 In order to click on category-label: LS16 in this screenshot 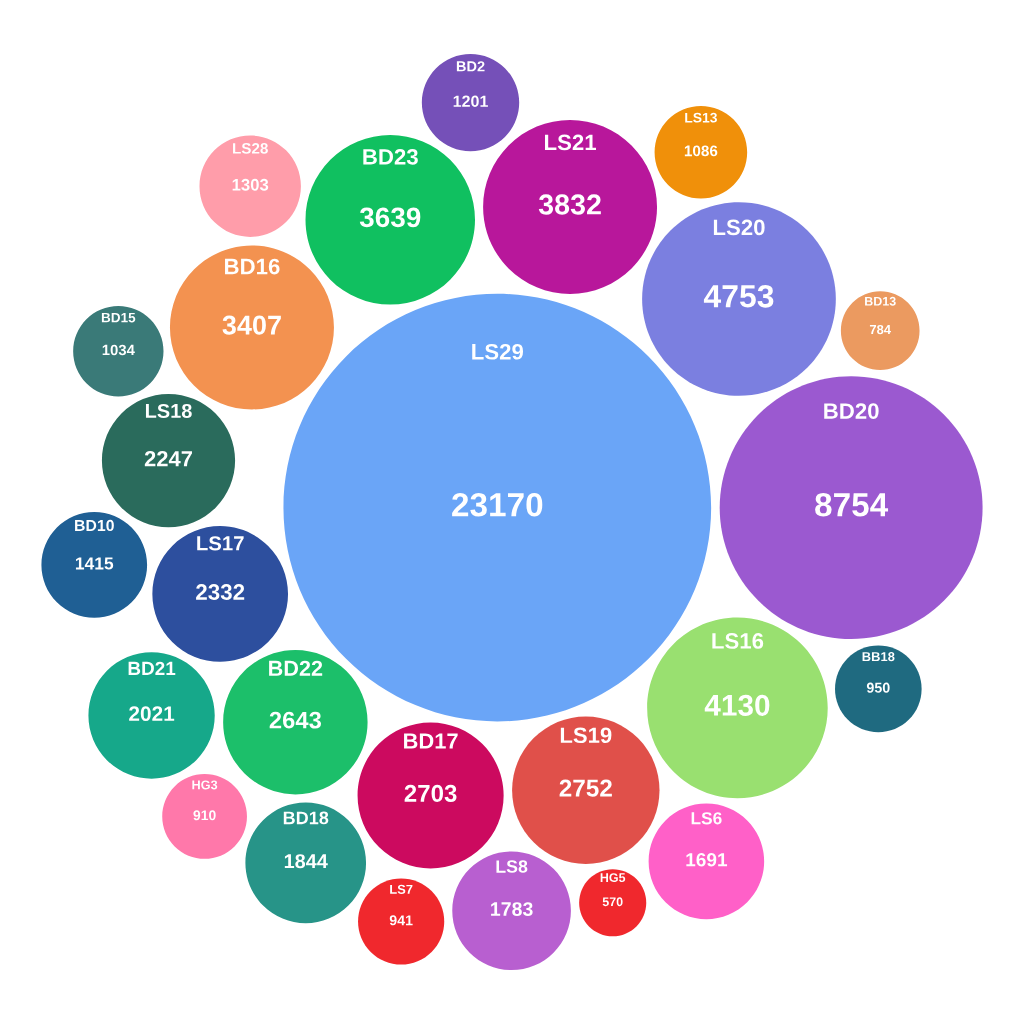, I will do `click(738, 641)`.